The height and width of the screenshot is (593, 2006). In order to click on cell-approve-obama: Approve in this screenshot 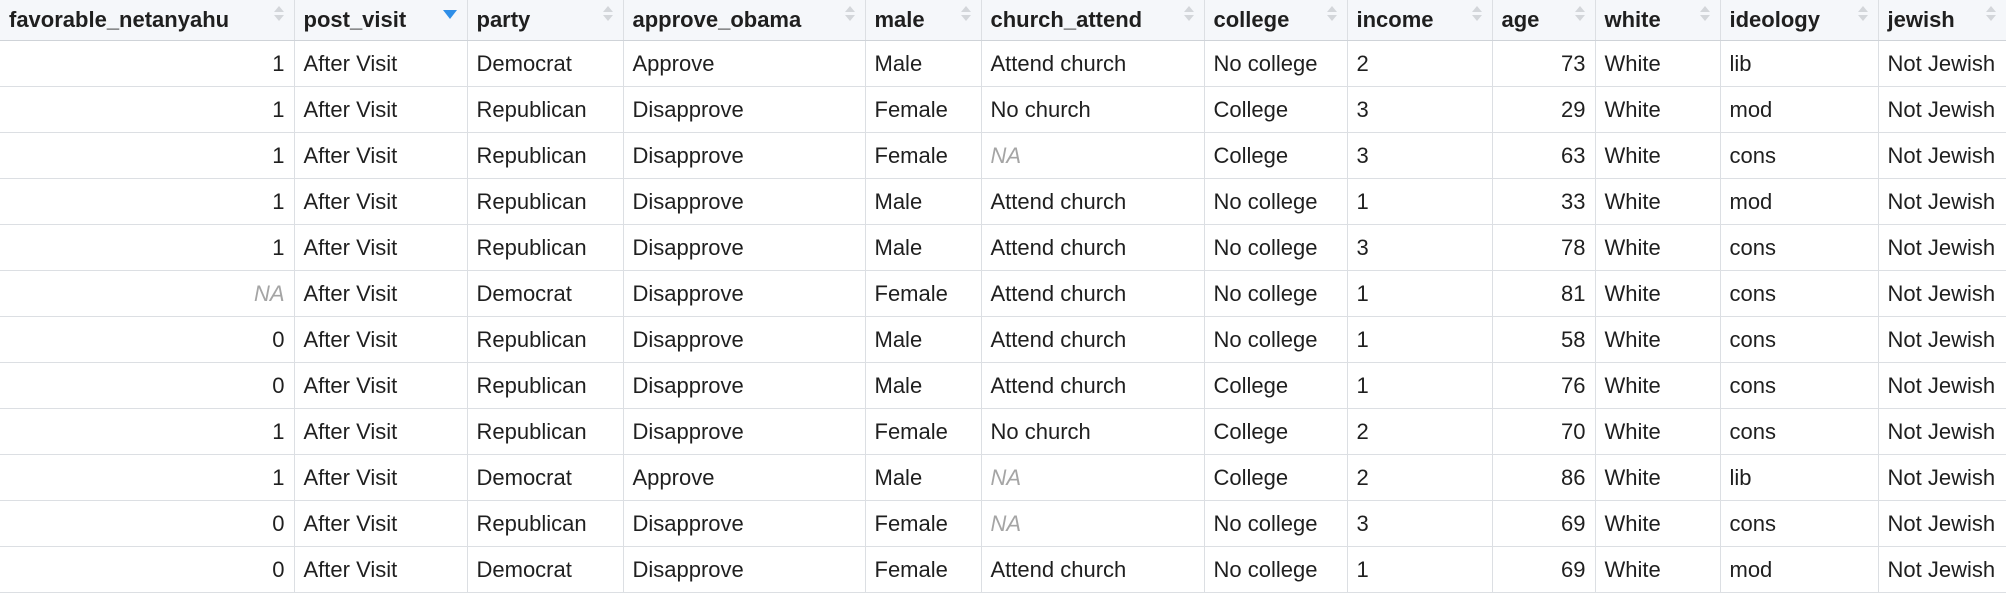, I will do `click(744, 477)`.